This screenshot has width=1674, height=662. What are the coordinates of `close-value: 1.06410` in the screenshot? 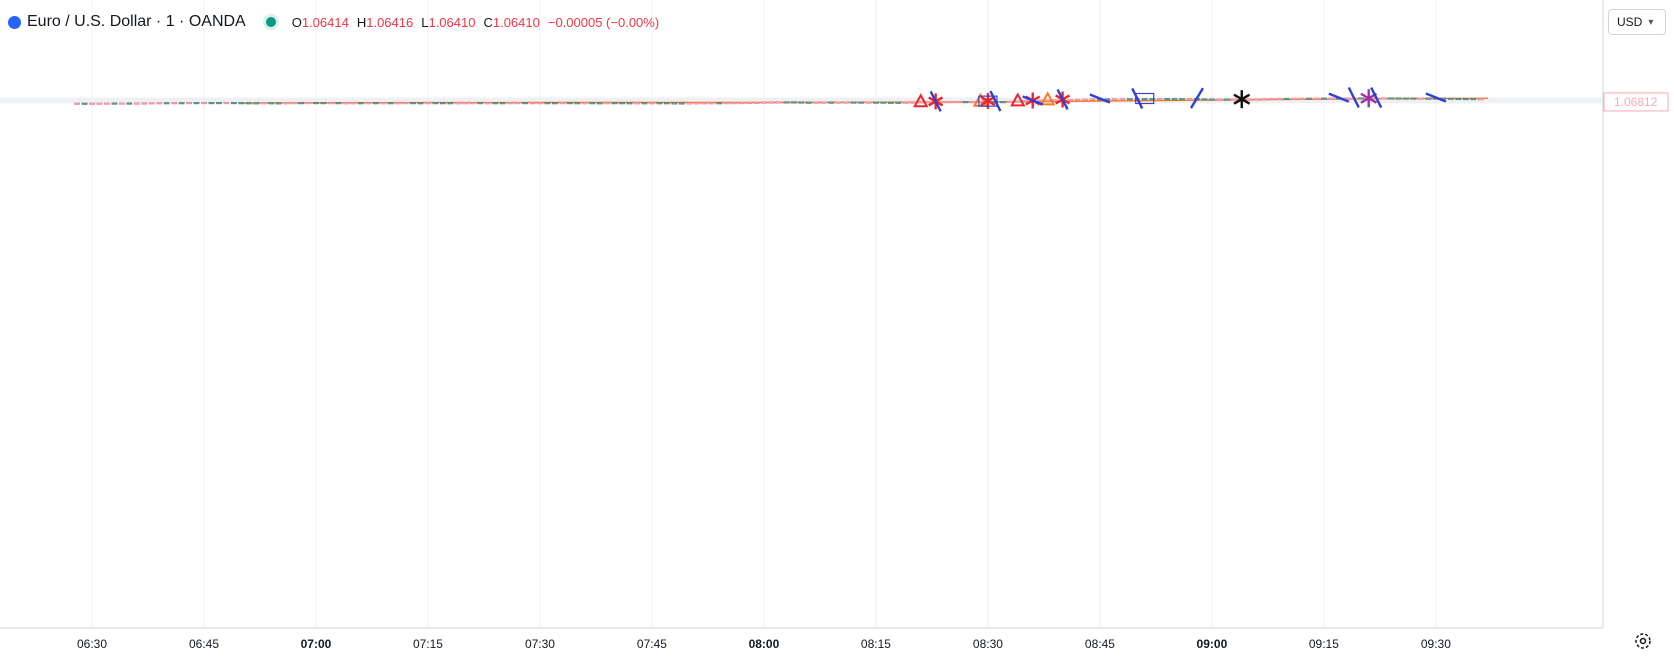 It's located at (516, 22).